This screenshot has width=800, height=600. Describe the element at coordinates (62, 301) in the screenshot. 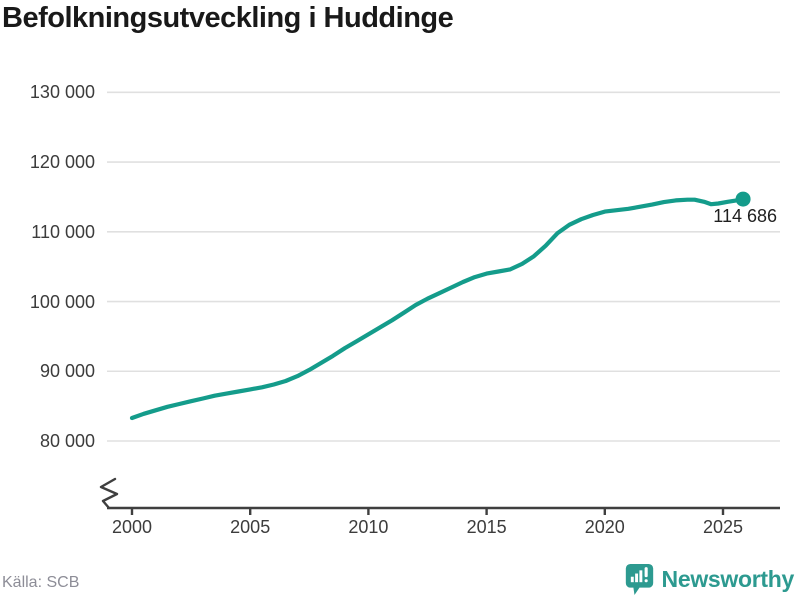

I see `y-tick-label: 100 000` at that location.